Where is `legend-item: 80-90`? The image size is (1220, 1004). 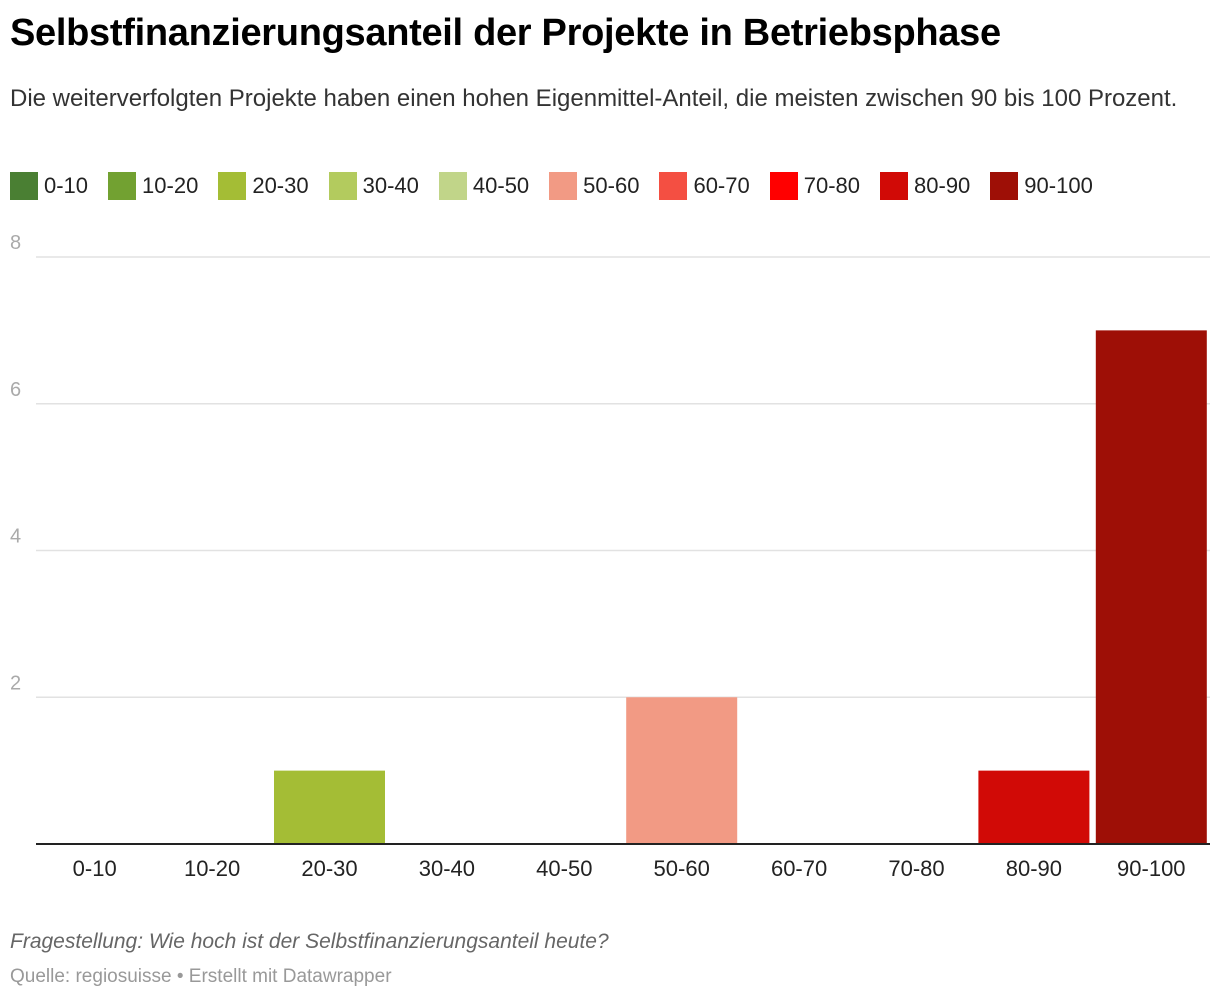
legend-item: 80-90 is located at coordinates (925, 186).